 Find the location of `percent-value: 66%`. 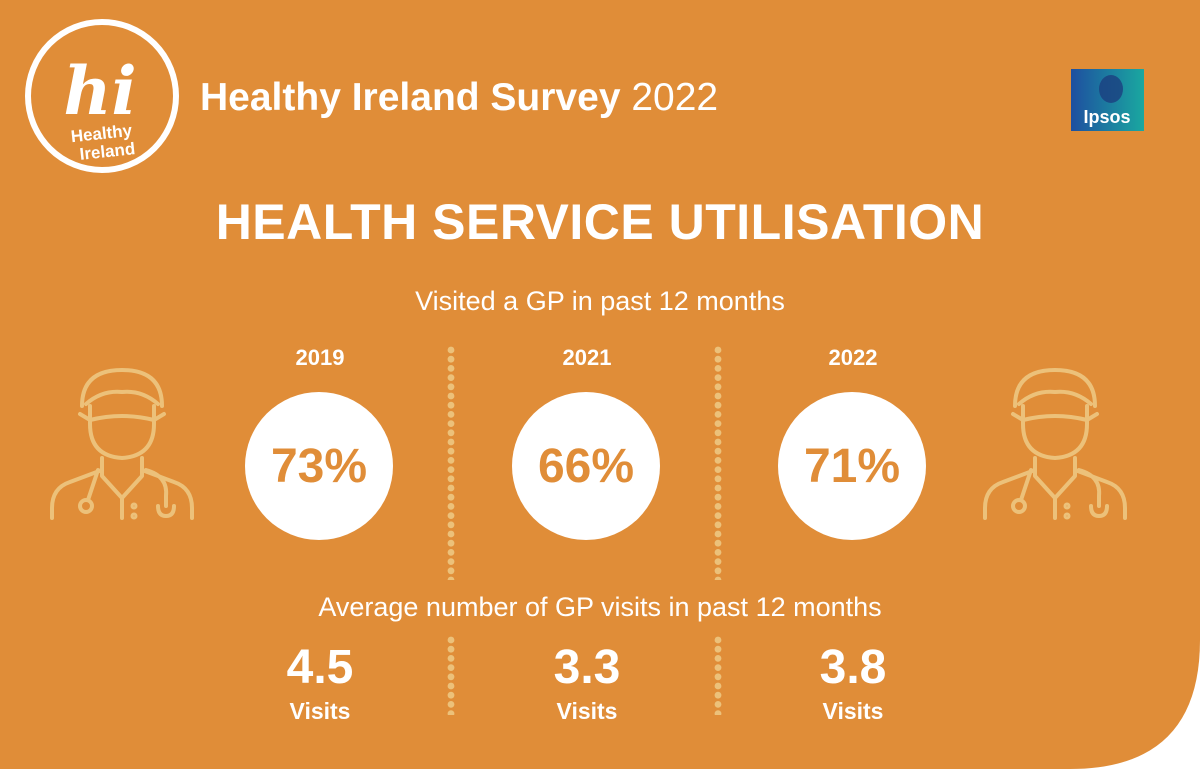

percent-value: 66% is located at coordinates (586, 466).